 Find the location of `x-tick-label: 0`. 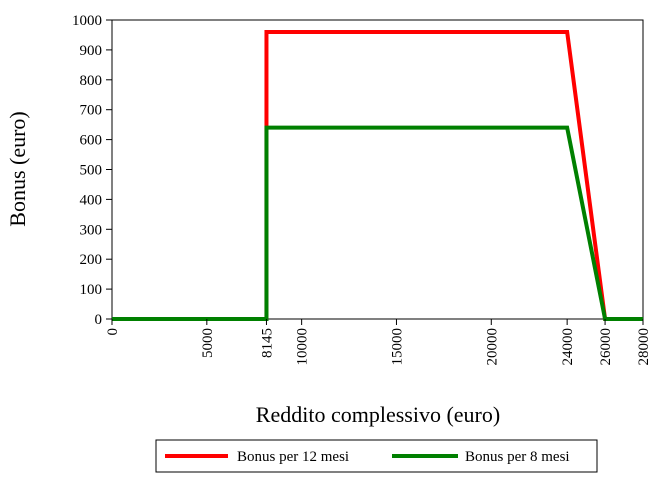

x-tick-label: 0 is located at coordinates (113, 332).